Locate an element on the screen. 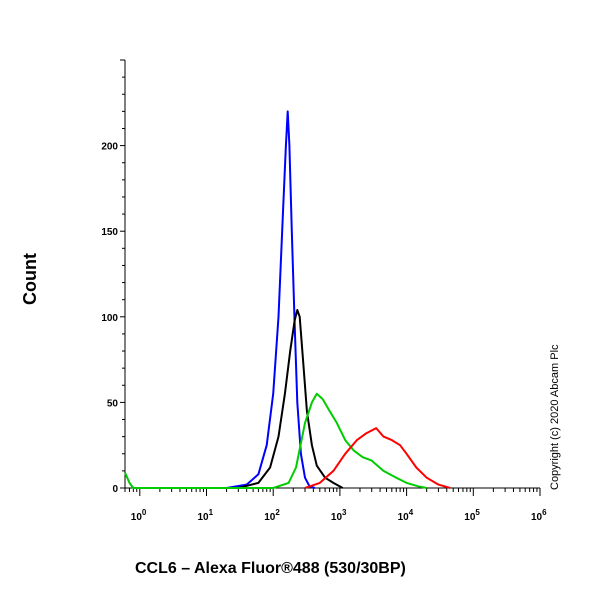 The width and height of the screenshot is (600, 600). y-tick-label: 50 is located at coordinates (113, 403).